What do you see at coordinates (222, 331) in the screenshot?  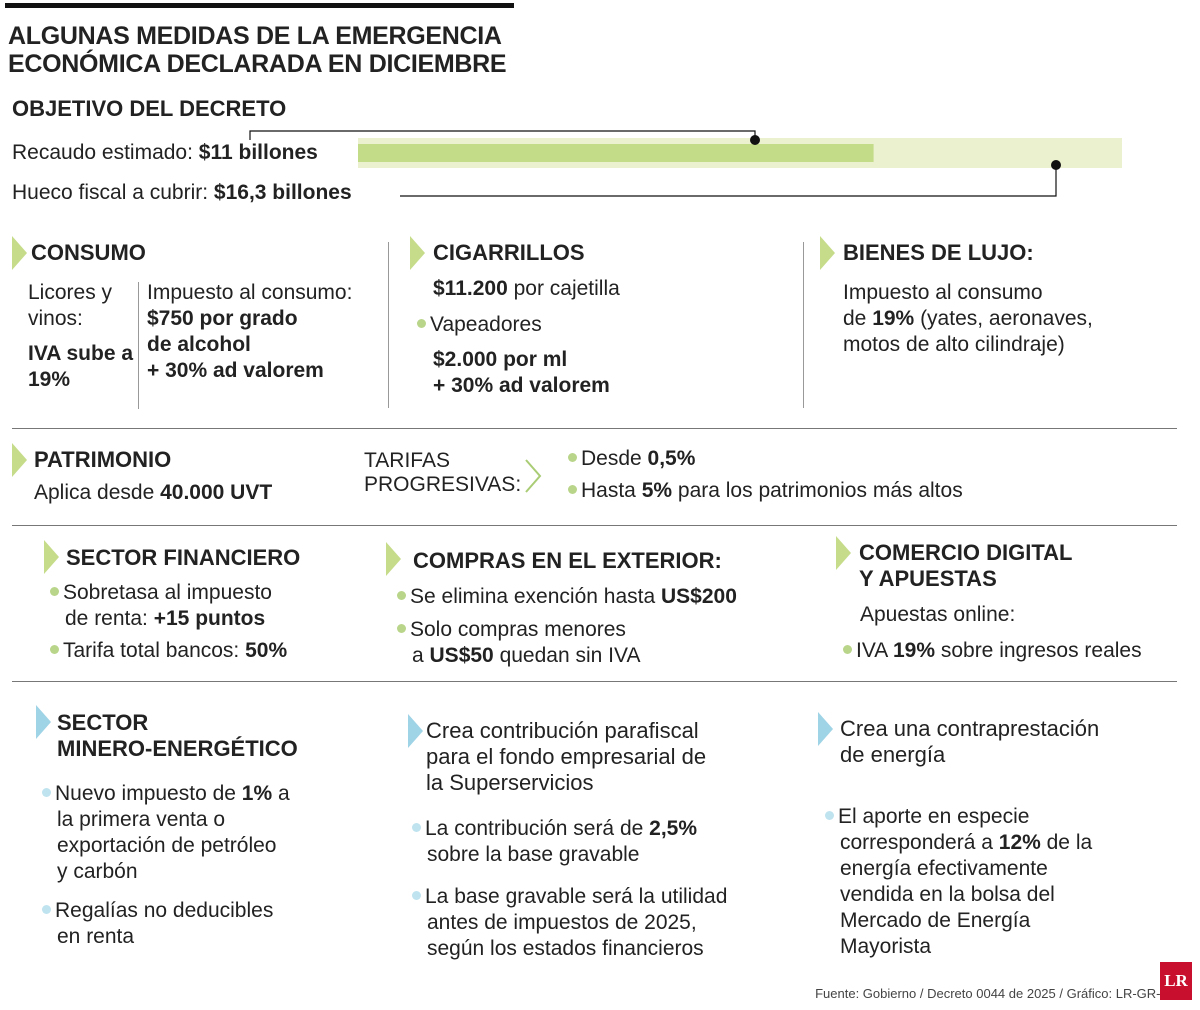 I see `consumo-grado: $750 por grado de alcohol` at bounding box center [222, 331].